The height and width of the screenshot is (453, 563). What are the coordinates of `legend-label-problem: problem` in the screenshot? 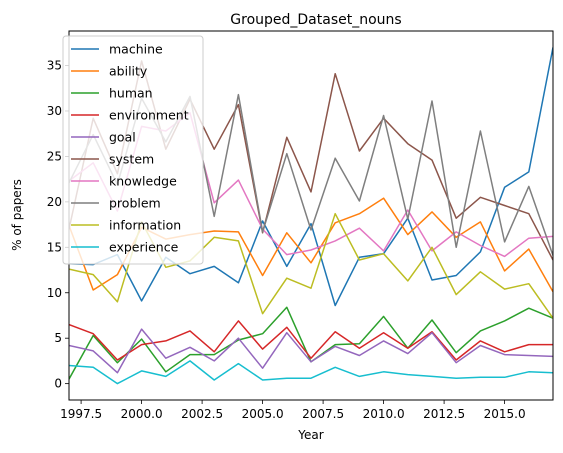 It's located at (135, 203).